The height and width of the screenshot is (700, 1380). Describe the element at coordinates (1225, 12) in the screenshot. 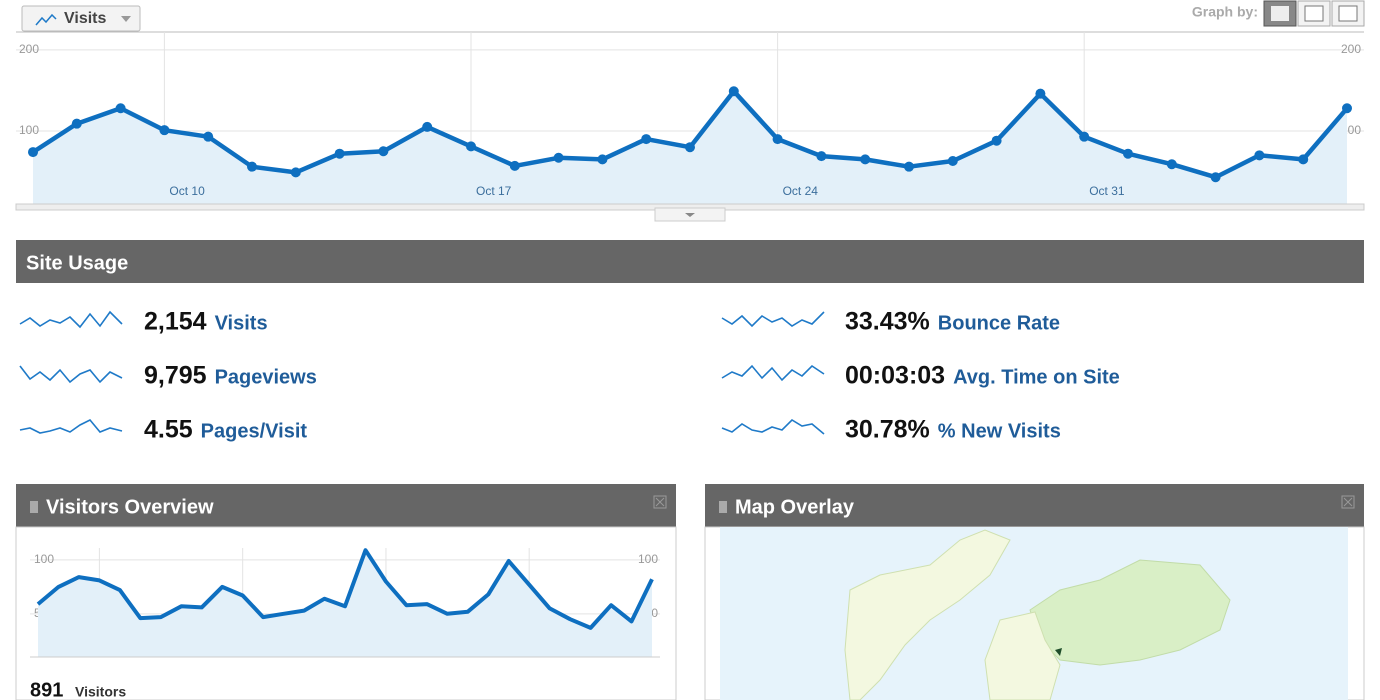

I see `graph-by-label: Graph by:` at that location.